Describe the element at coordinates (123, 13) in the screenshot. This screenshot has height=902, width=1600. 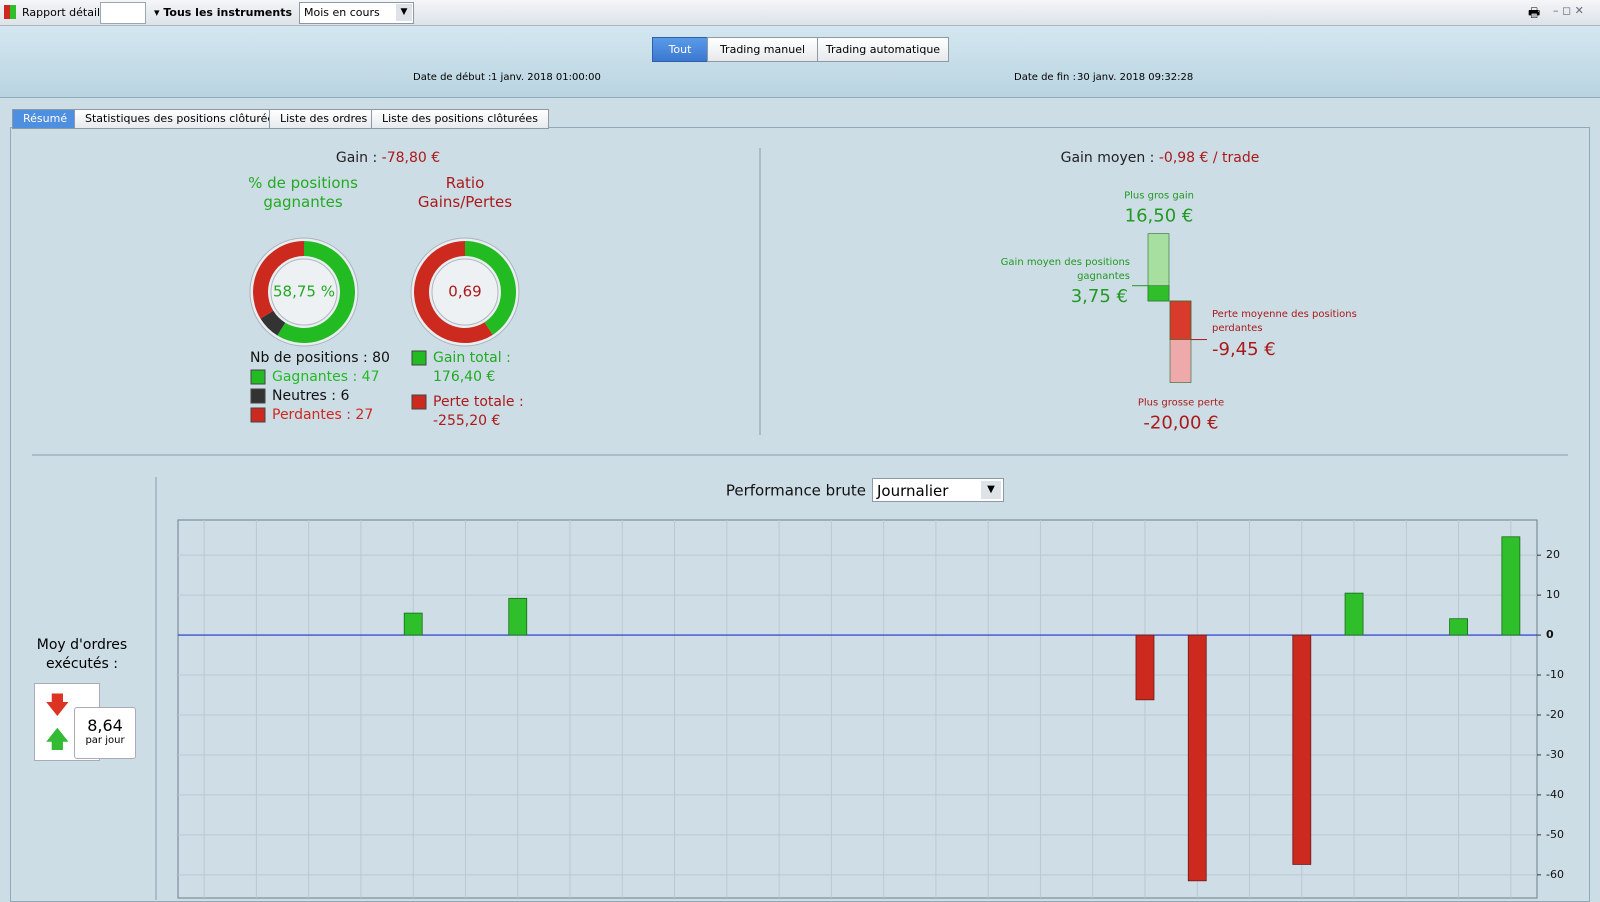
I see `report-input` at that location.